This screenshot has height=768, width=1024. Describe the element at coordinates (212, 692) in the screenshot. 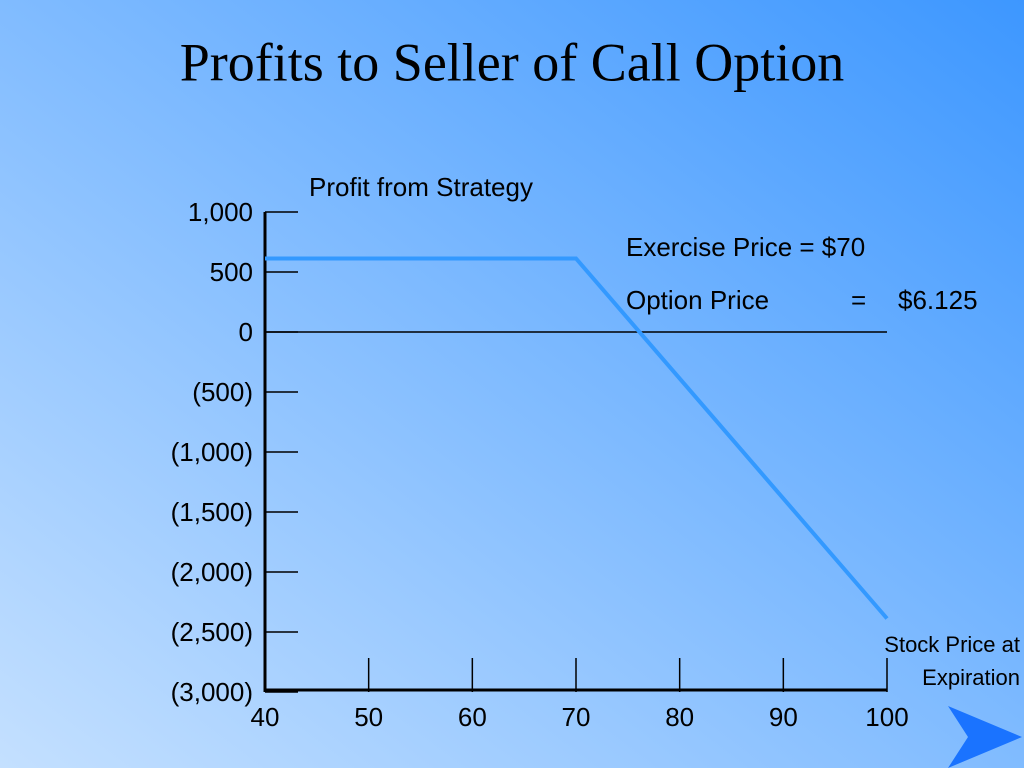

I see `y-tick-label: (3,000)` at that location.